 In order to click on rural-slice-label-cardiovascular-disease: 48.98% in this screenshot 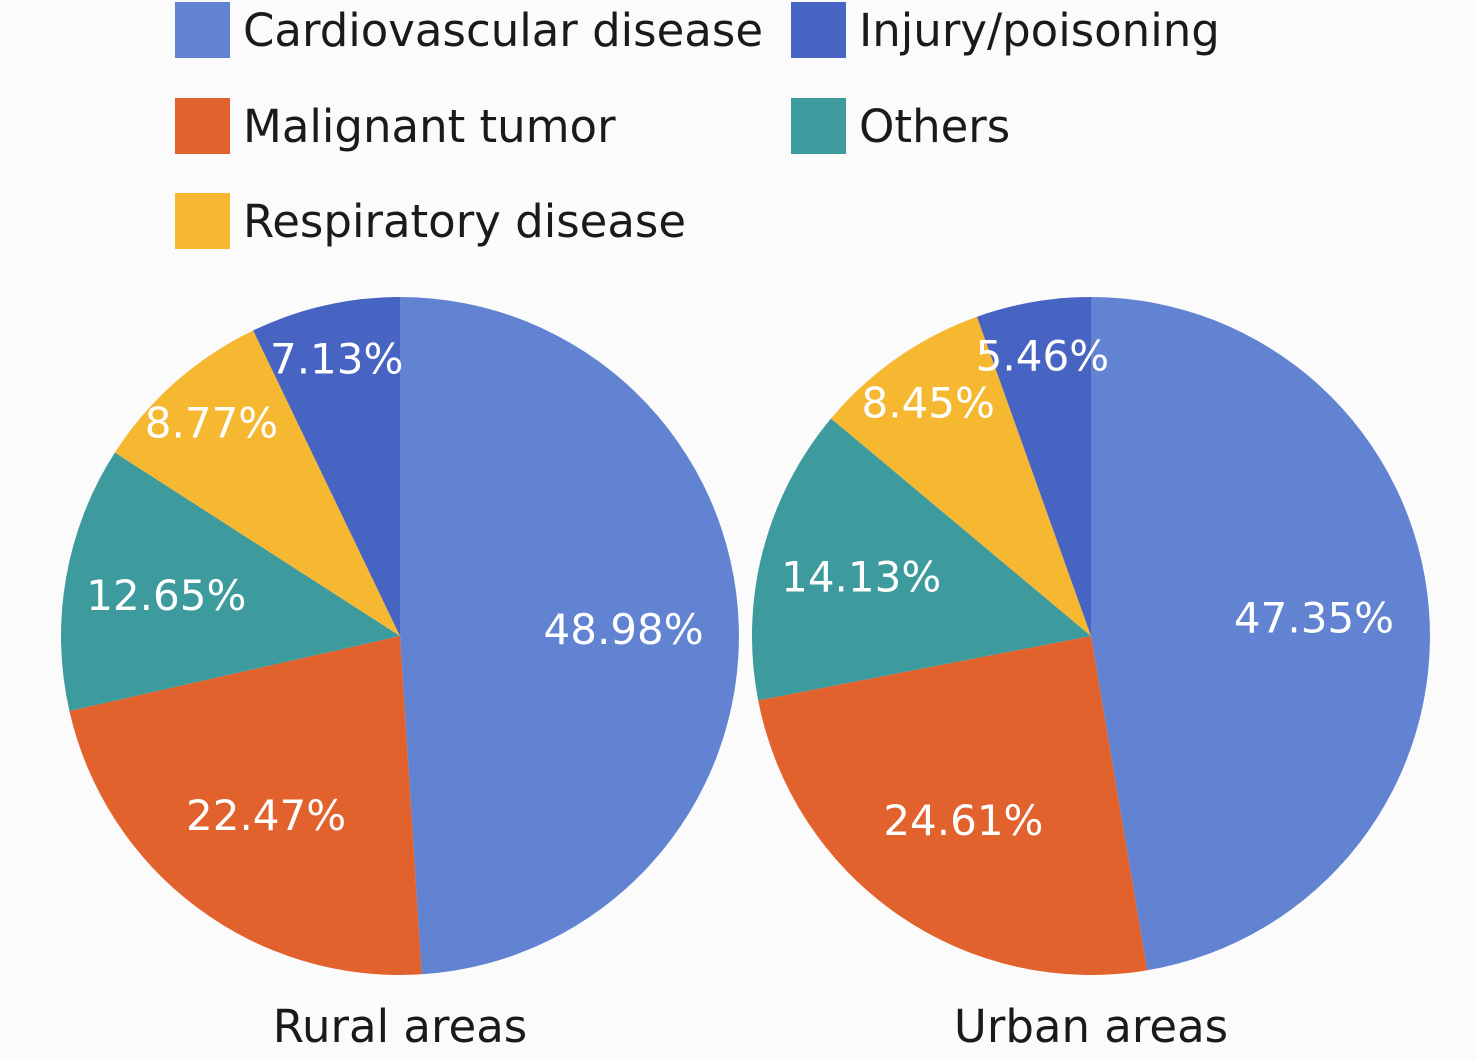, I will do `click(624, 629)`.